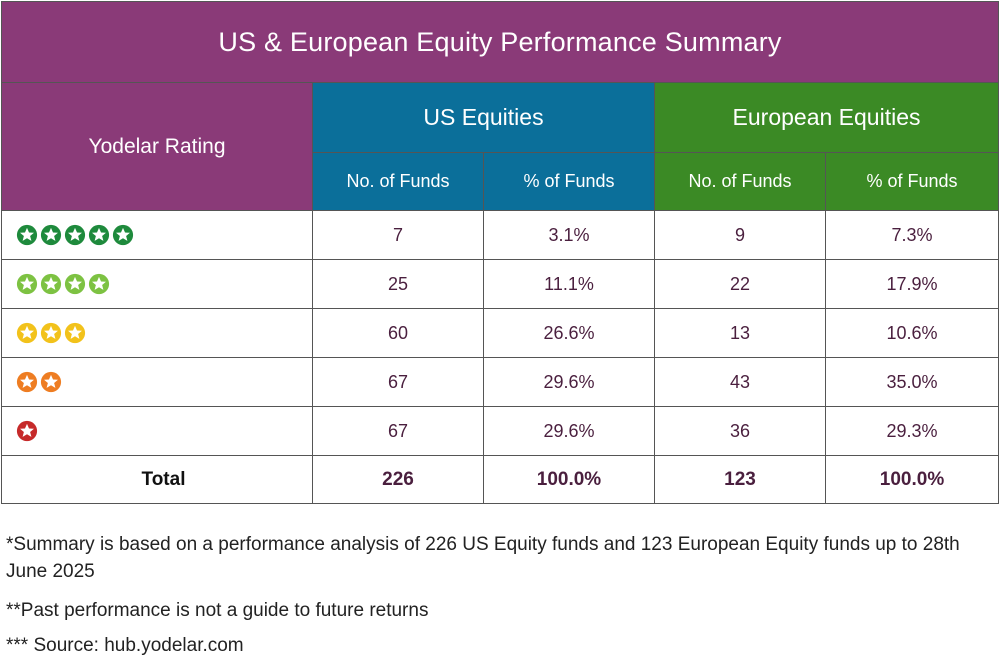 Image resolution: width=1000 pixels, height=671 pixels. I want to click on us-no-funds-header: No. of Funds, so click(398, 181).